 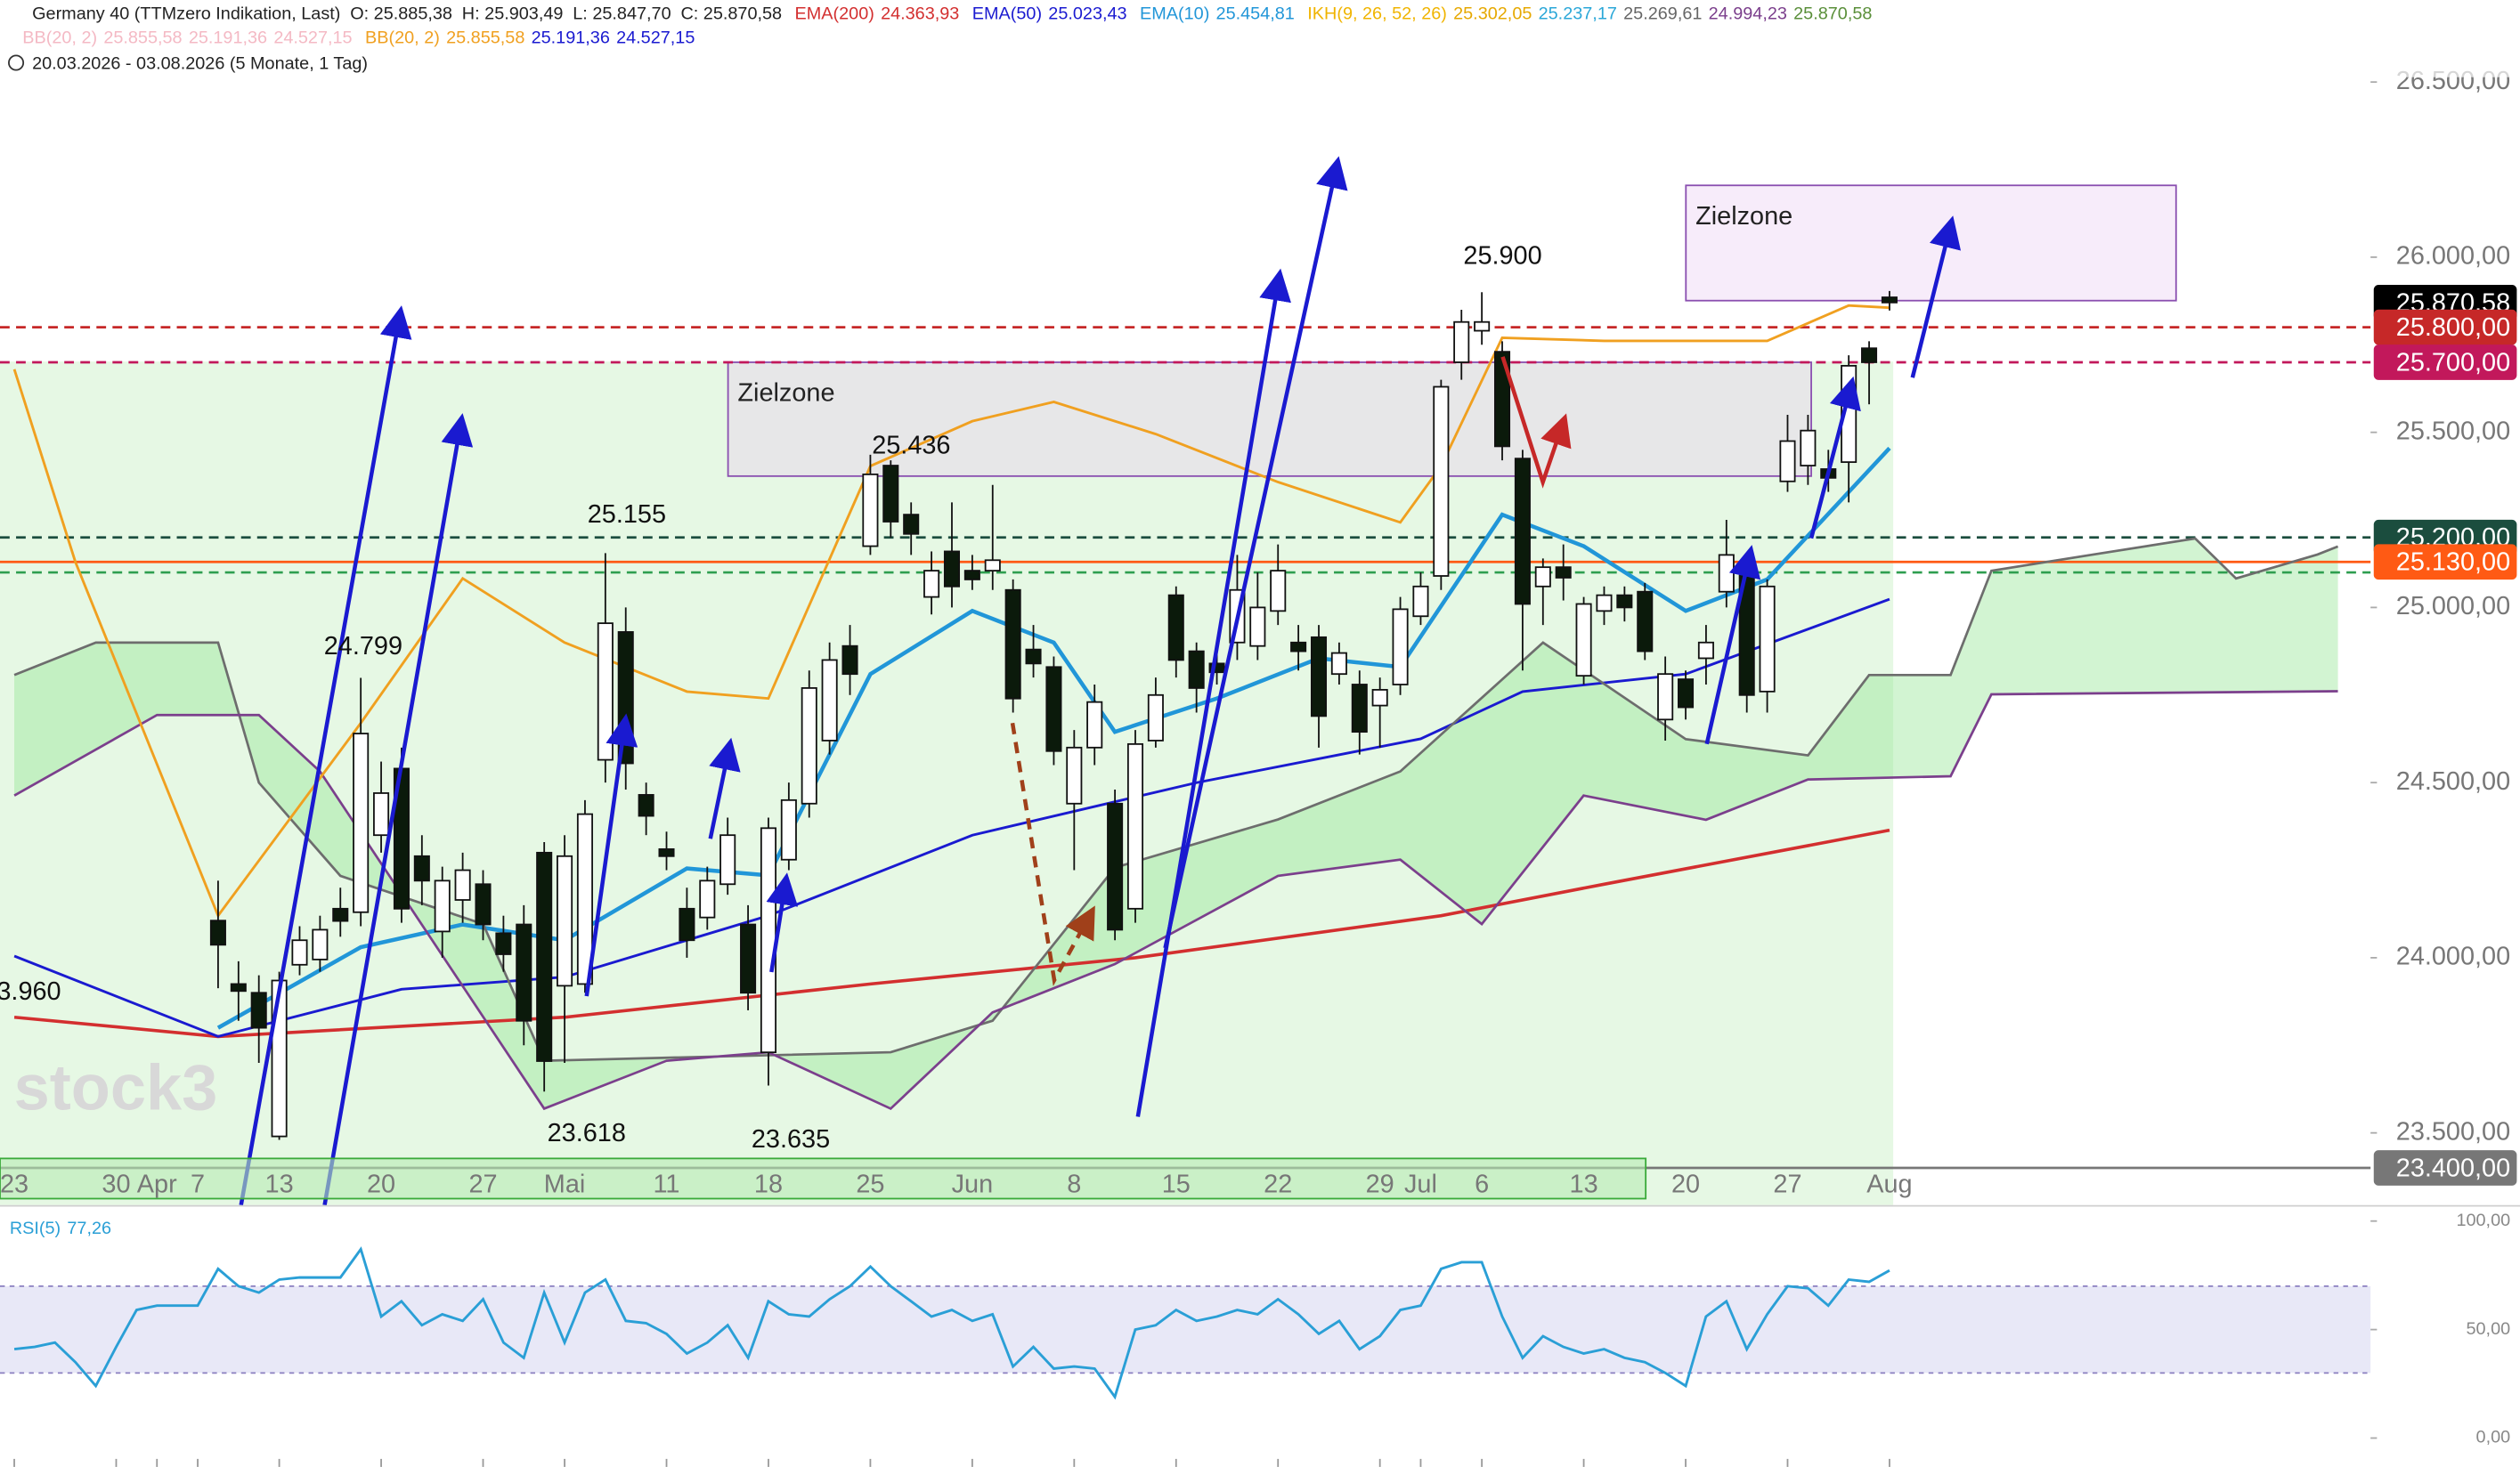 What do you see at coordinates (401, 14) in the screenshot?
I see `ohlc-value: O: 25.885,38` at bounding box center [401, 14].